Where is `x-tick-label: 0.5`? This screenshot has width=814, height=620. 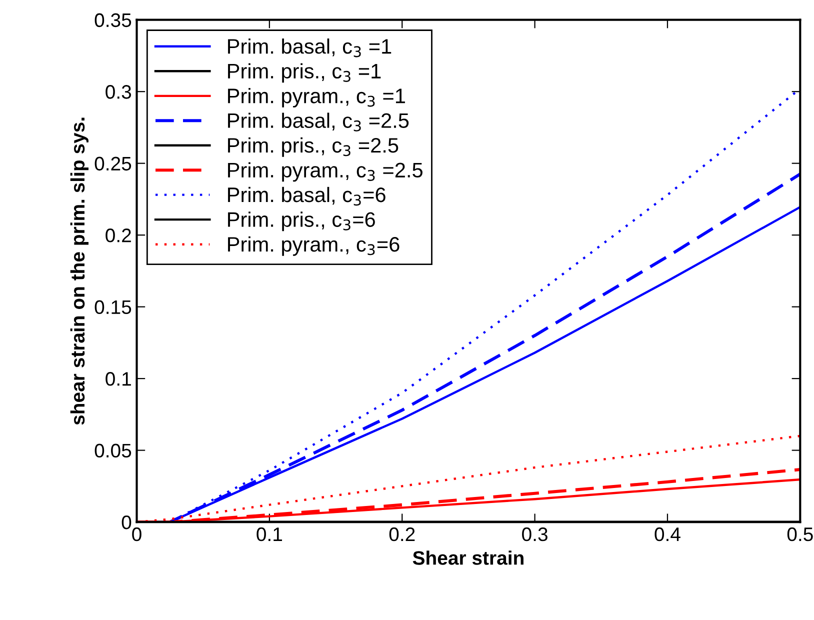
x-tick-label: 0.5 is located at coordinates (800, 534).